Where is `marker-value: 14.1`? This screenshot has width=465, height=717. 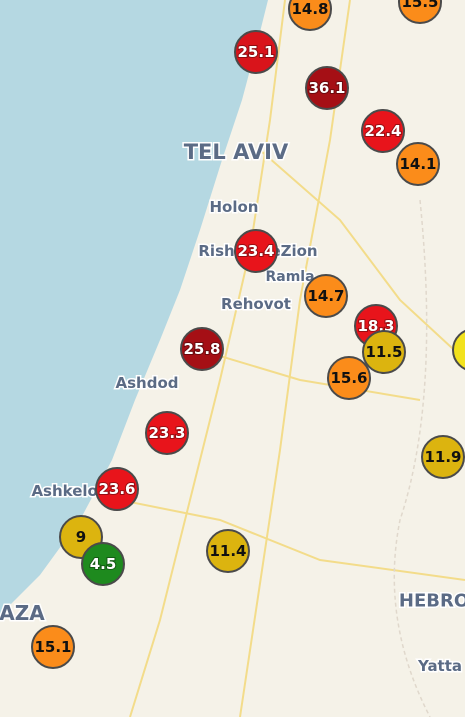
marker-value: 14.1 is located at coordinates (417, 164).